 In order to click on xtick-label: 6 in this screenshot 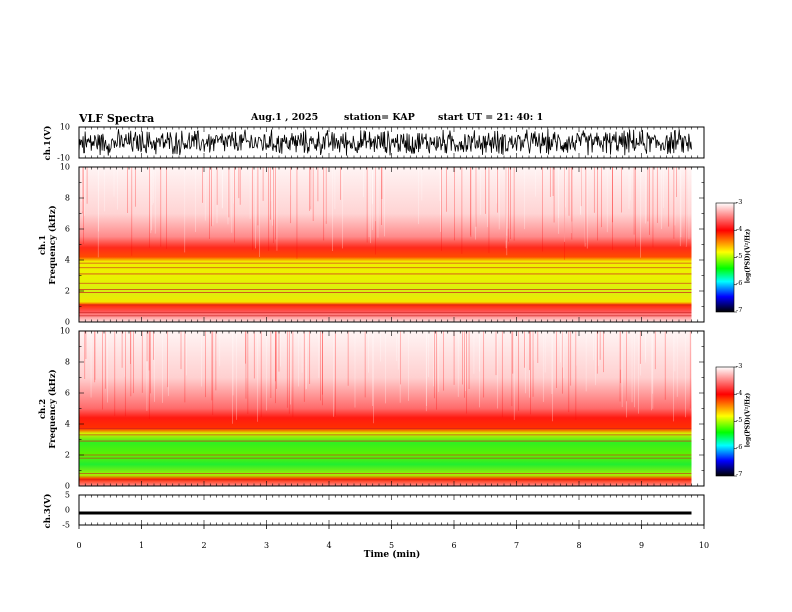, I will do `click(454, 545)`.